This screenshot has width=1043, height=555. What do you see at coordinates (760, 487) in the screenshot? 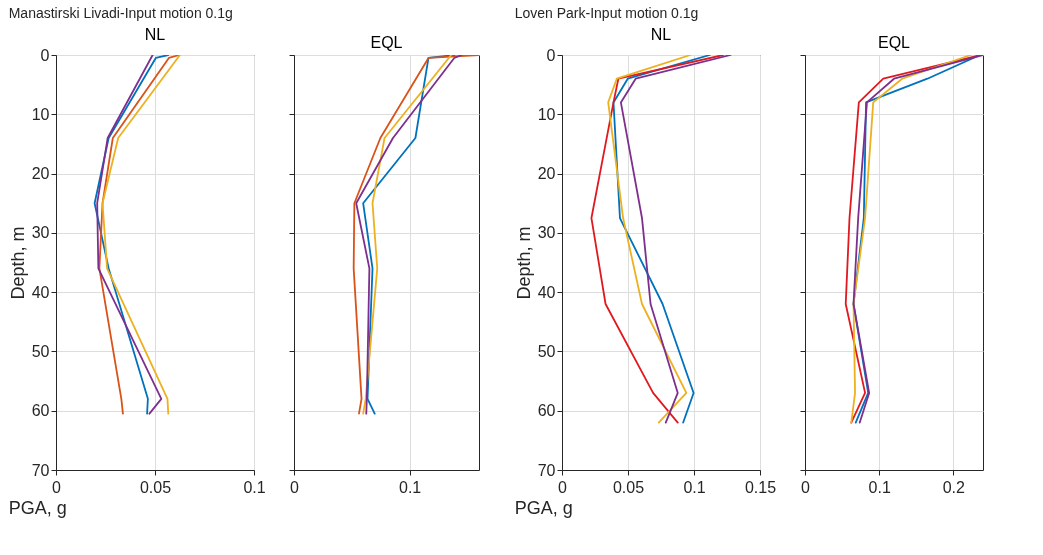
I see `x-tick-label: 0.15` at bounding box center [760, 487].